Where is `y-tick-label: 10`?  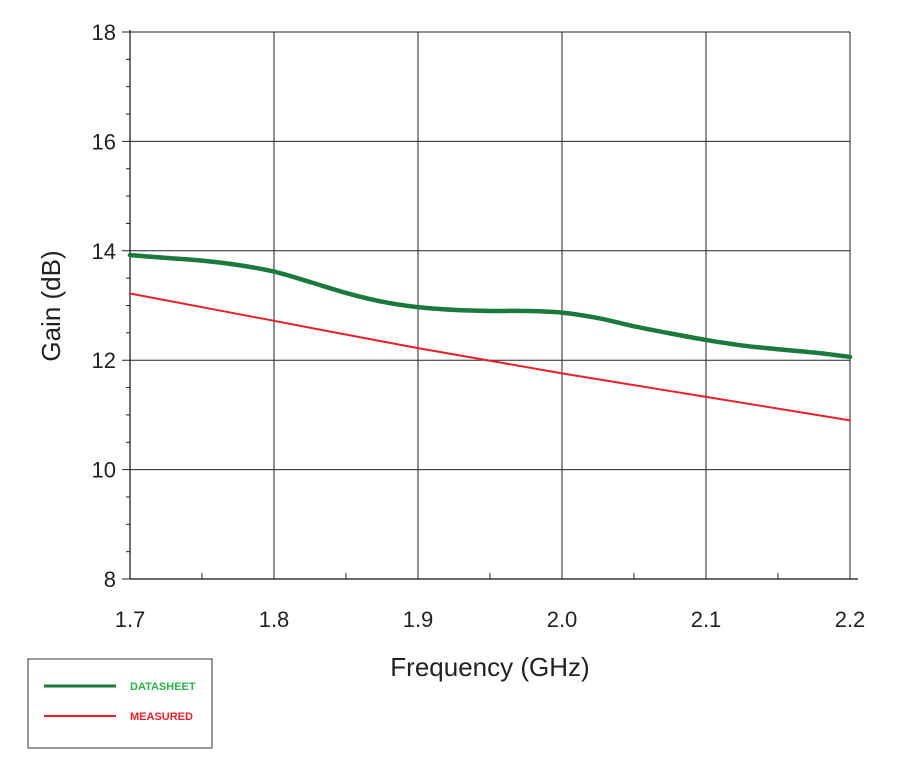
y-tick-label: 10 is located at coordinates (104, 470).